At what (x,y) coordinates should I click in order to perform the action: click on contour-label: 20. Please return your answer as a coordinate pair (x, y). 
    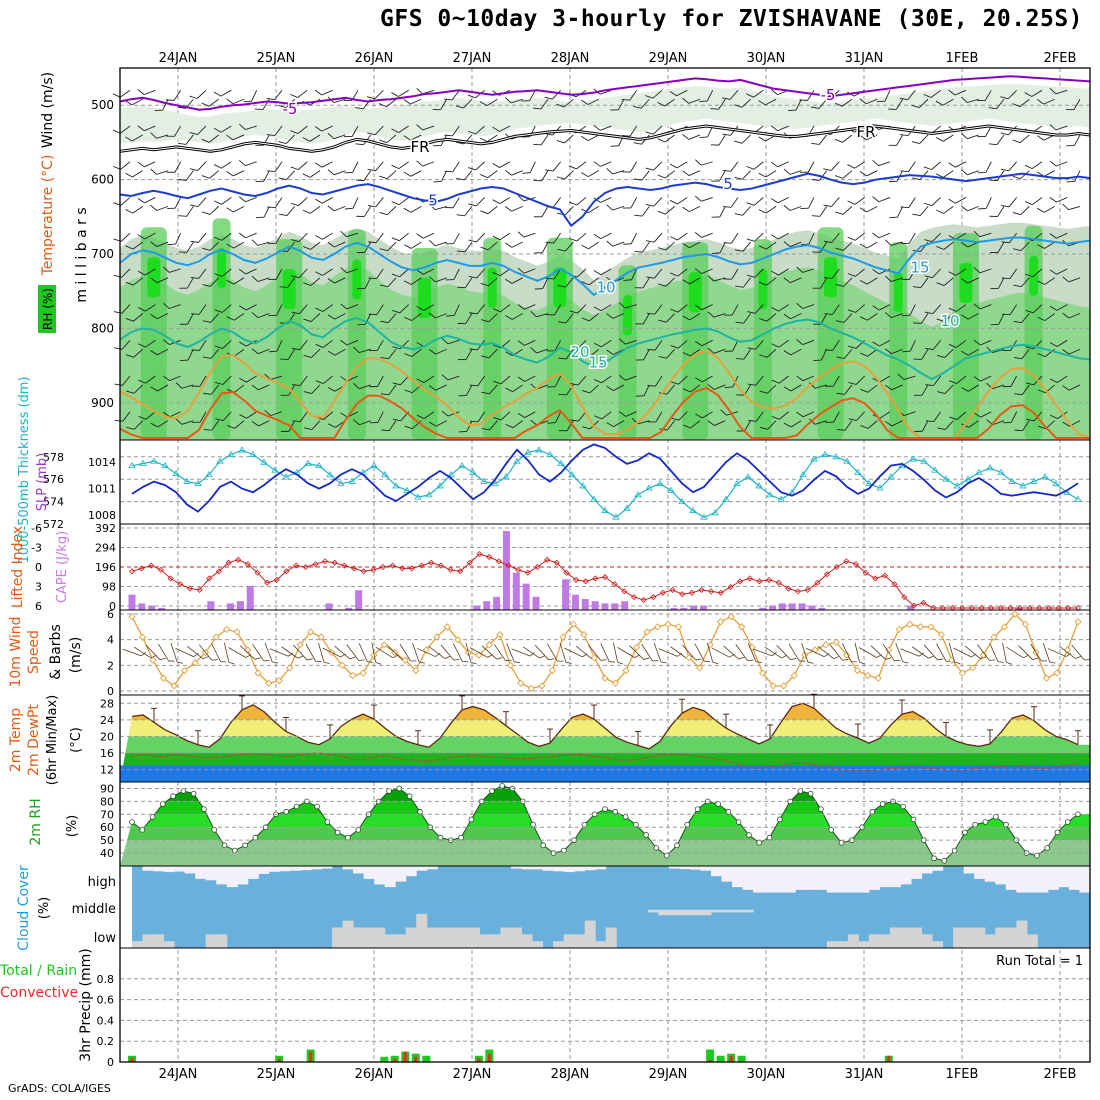
    Looking at the image, I should click on (579, 352).